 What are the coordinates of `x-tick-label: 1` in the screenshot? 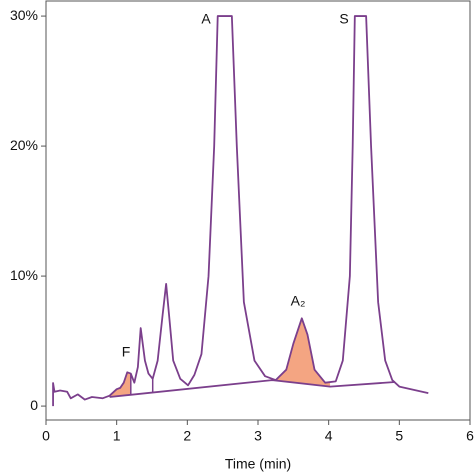 It's located at (117, 436).